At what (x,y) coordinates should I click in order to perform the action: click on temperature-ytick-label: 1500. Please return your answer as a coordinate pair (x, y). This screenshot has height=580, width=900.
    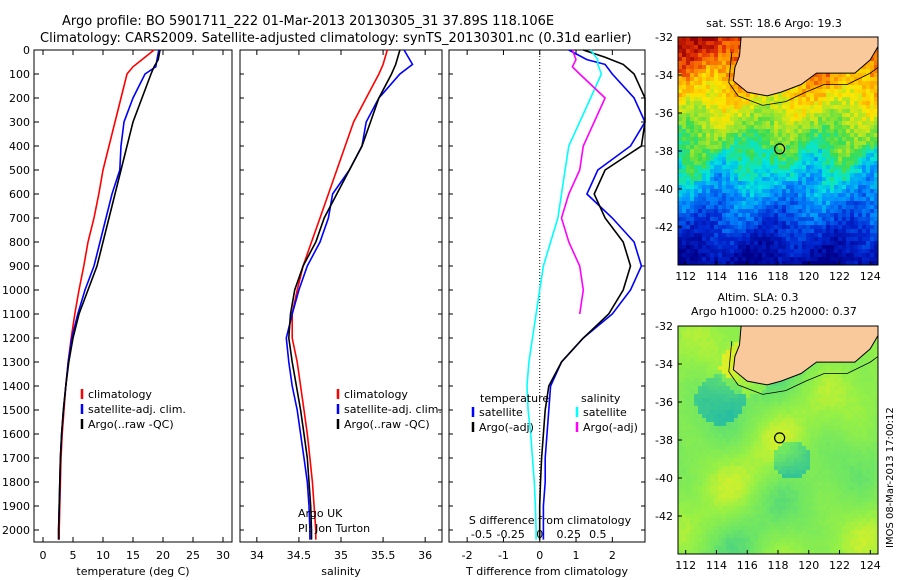
    Looking at the image, I should click on (16, 410).